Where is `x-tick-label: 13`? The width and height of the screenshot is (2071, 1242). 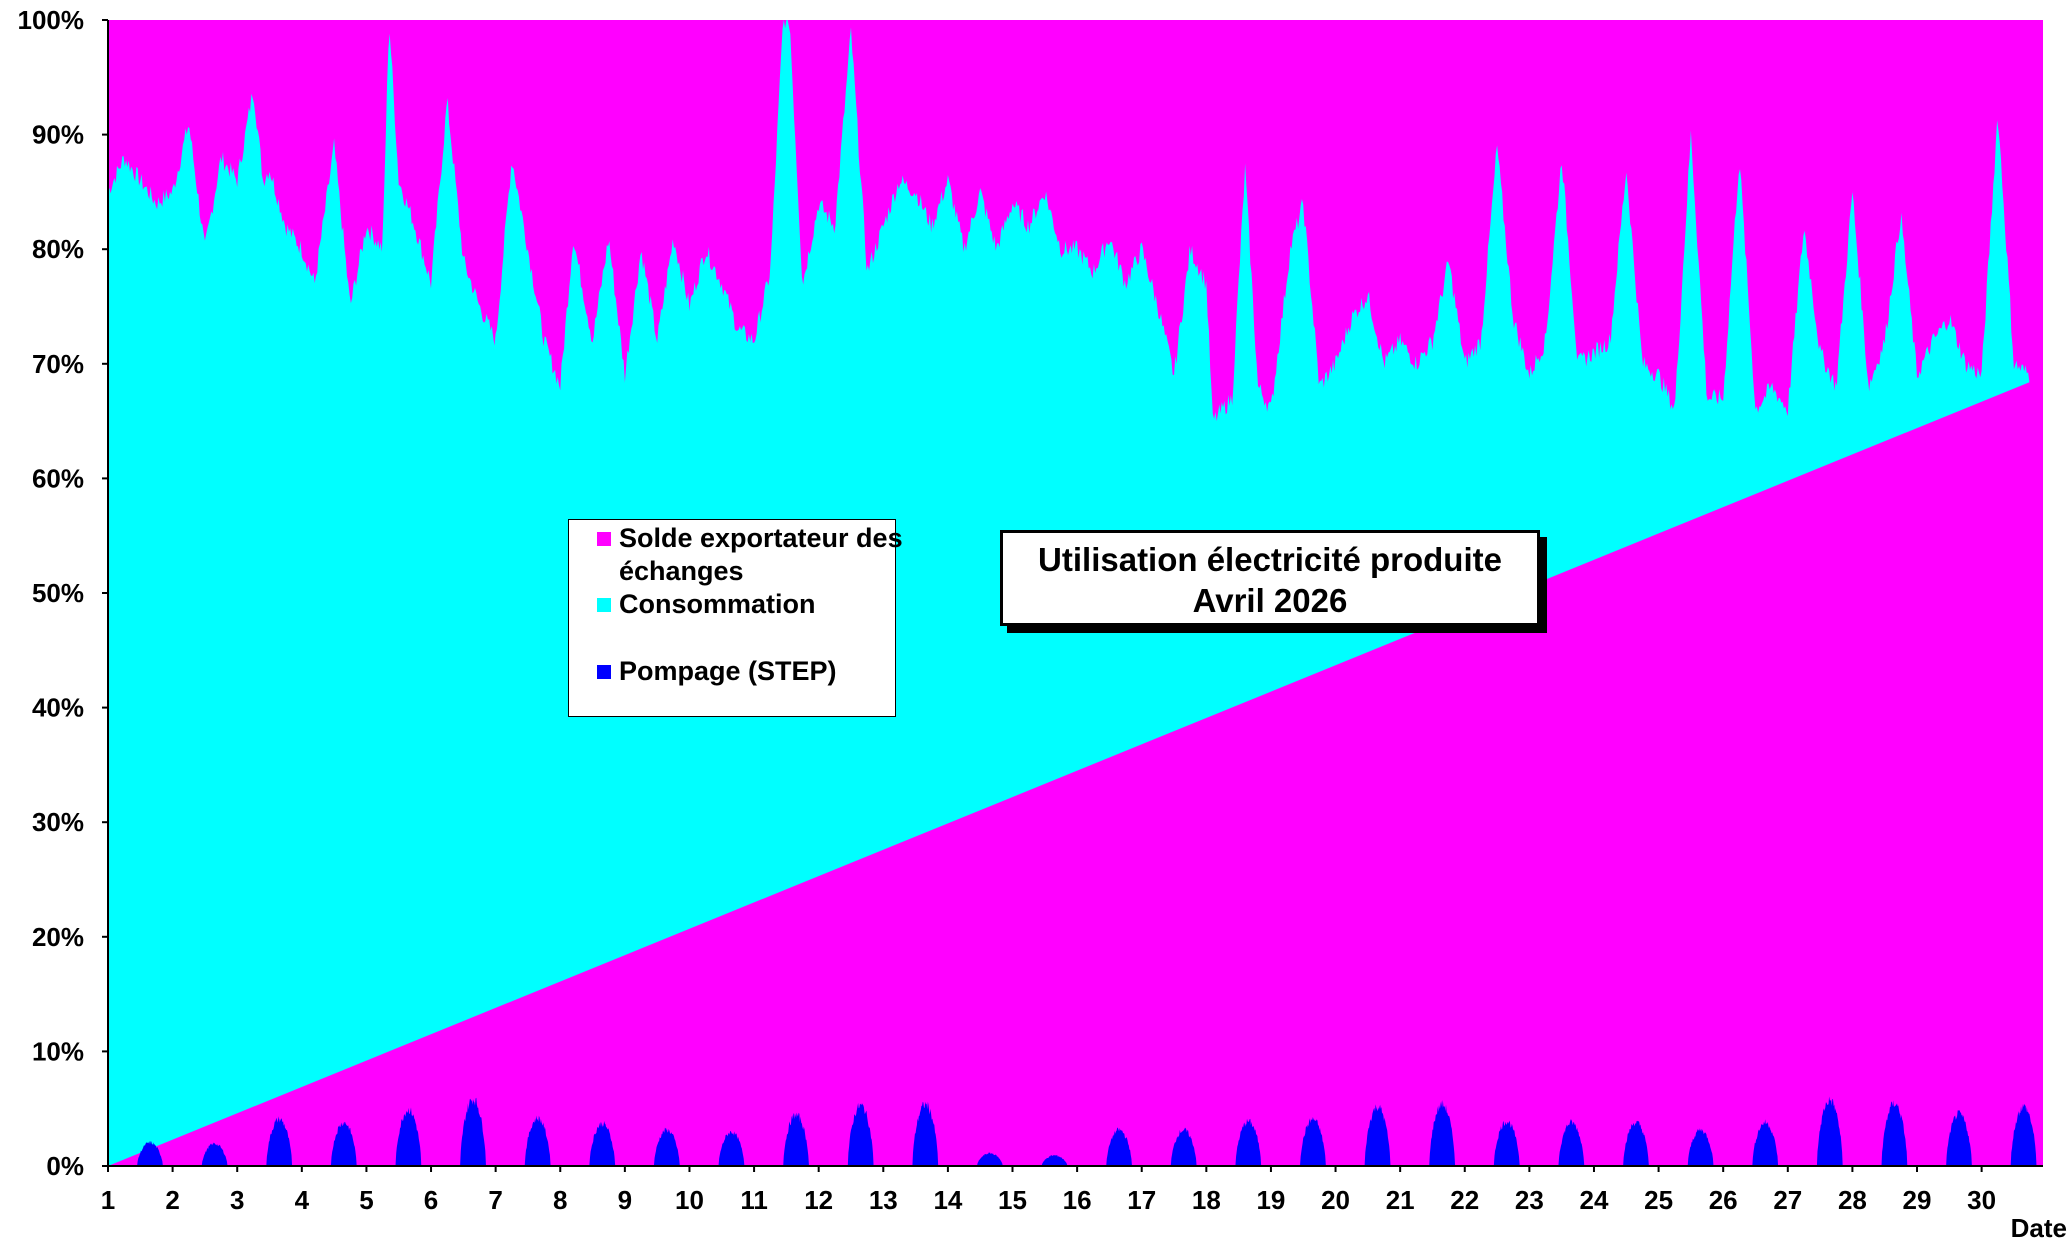 x-tick-label: 13 is located at coordinates (883, 1200).